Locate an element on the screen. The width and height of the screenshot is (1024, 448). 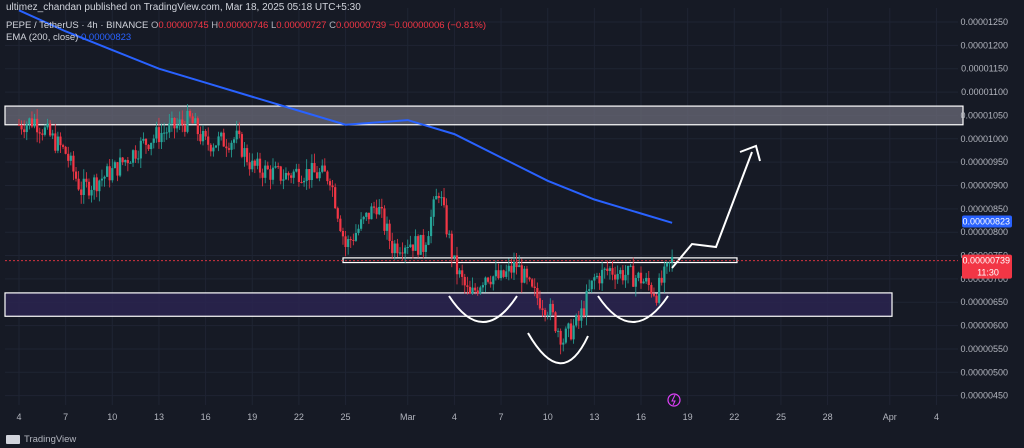
low-label: L is located at coordinates (273, 25).